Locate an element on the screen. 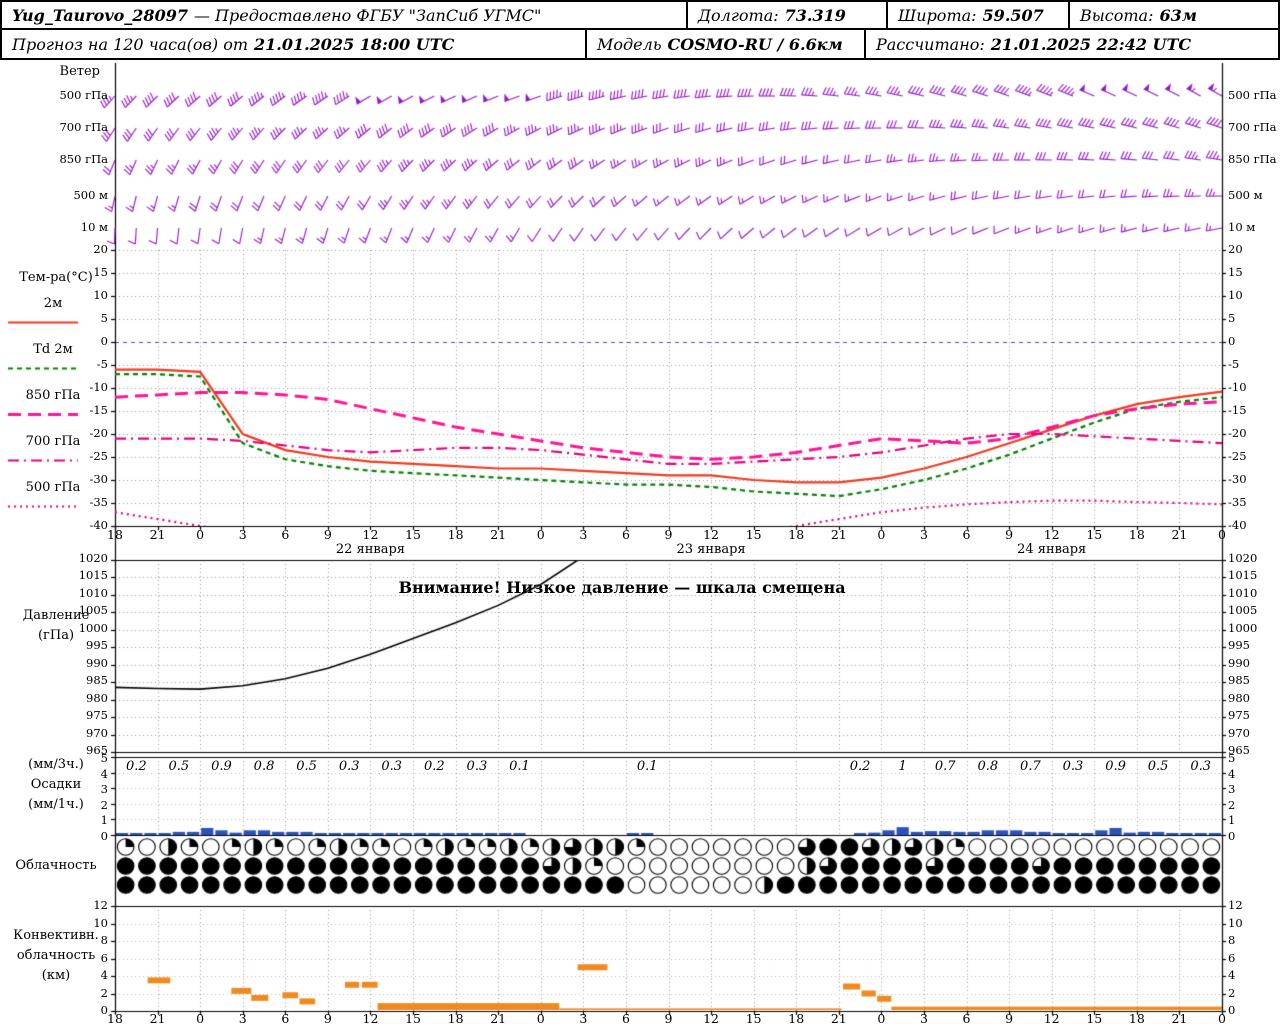  altitude-value: 63м is located at coordinates (1178, 15).